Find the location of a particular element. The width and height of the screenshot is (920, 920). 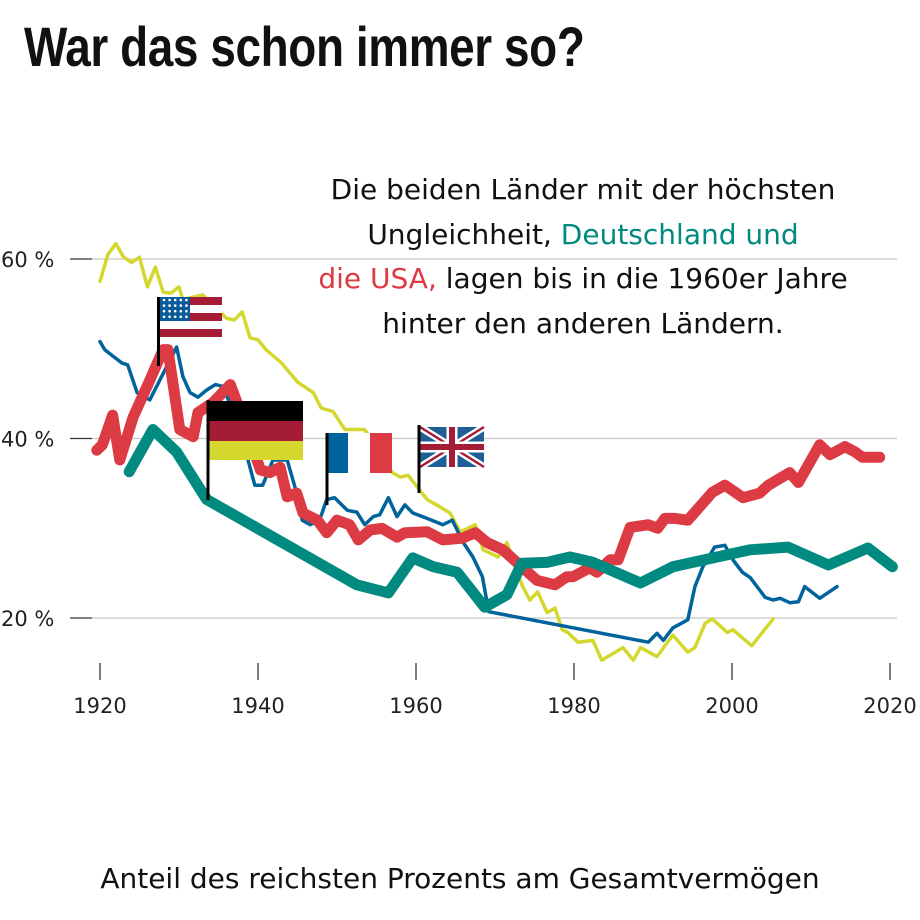

annotation-text: Ungleichheit, is located at coordinates (464, 234).